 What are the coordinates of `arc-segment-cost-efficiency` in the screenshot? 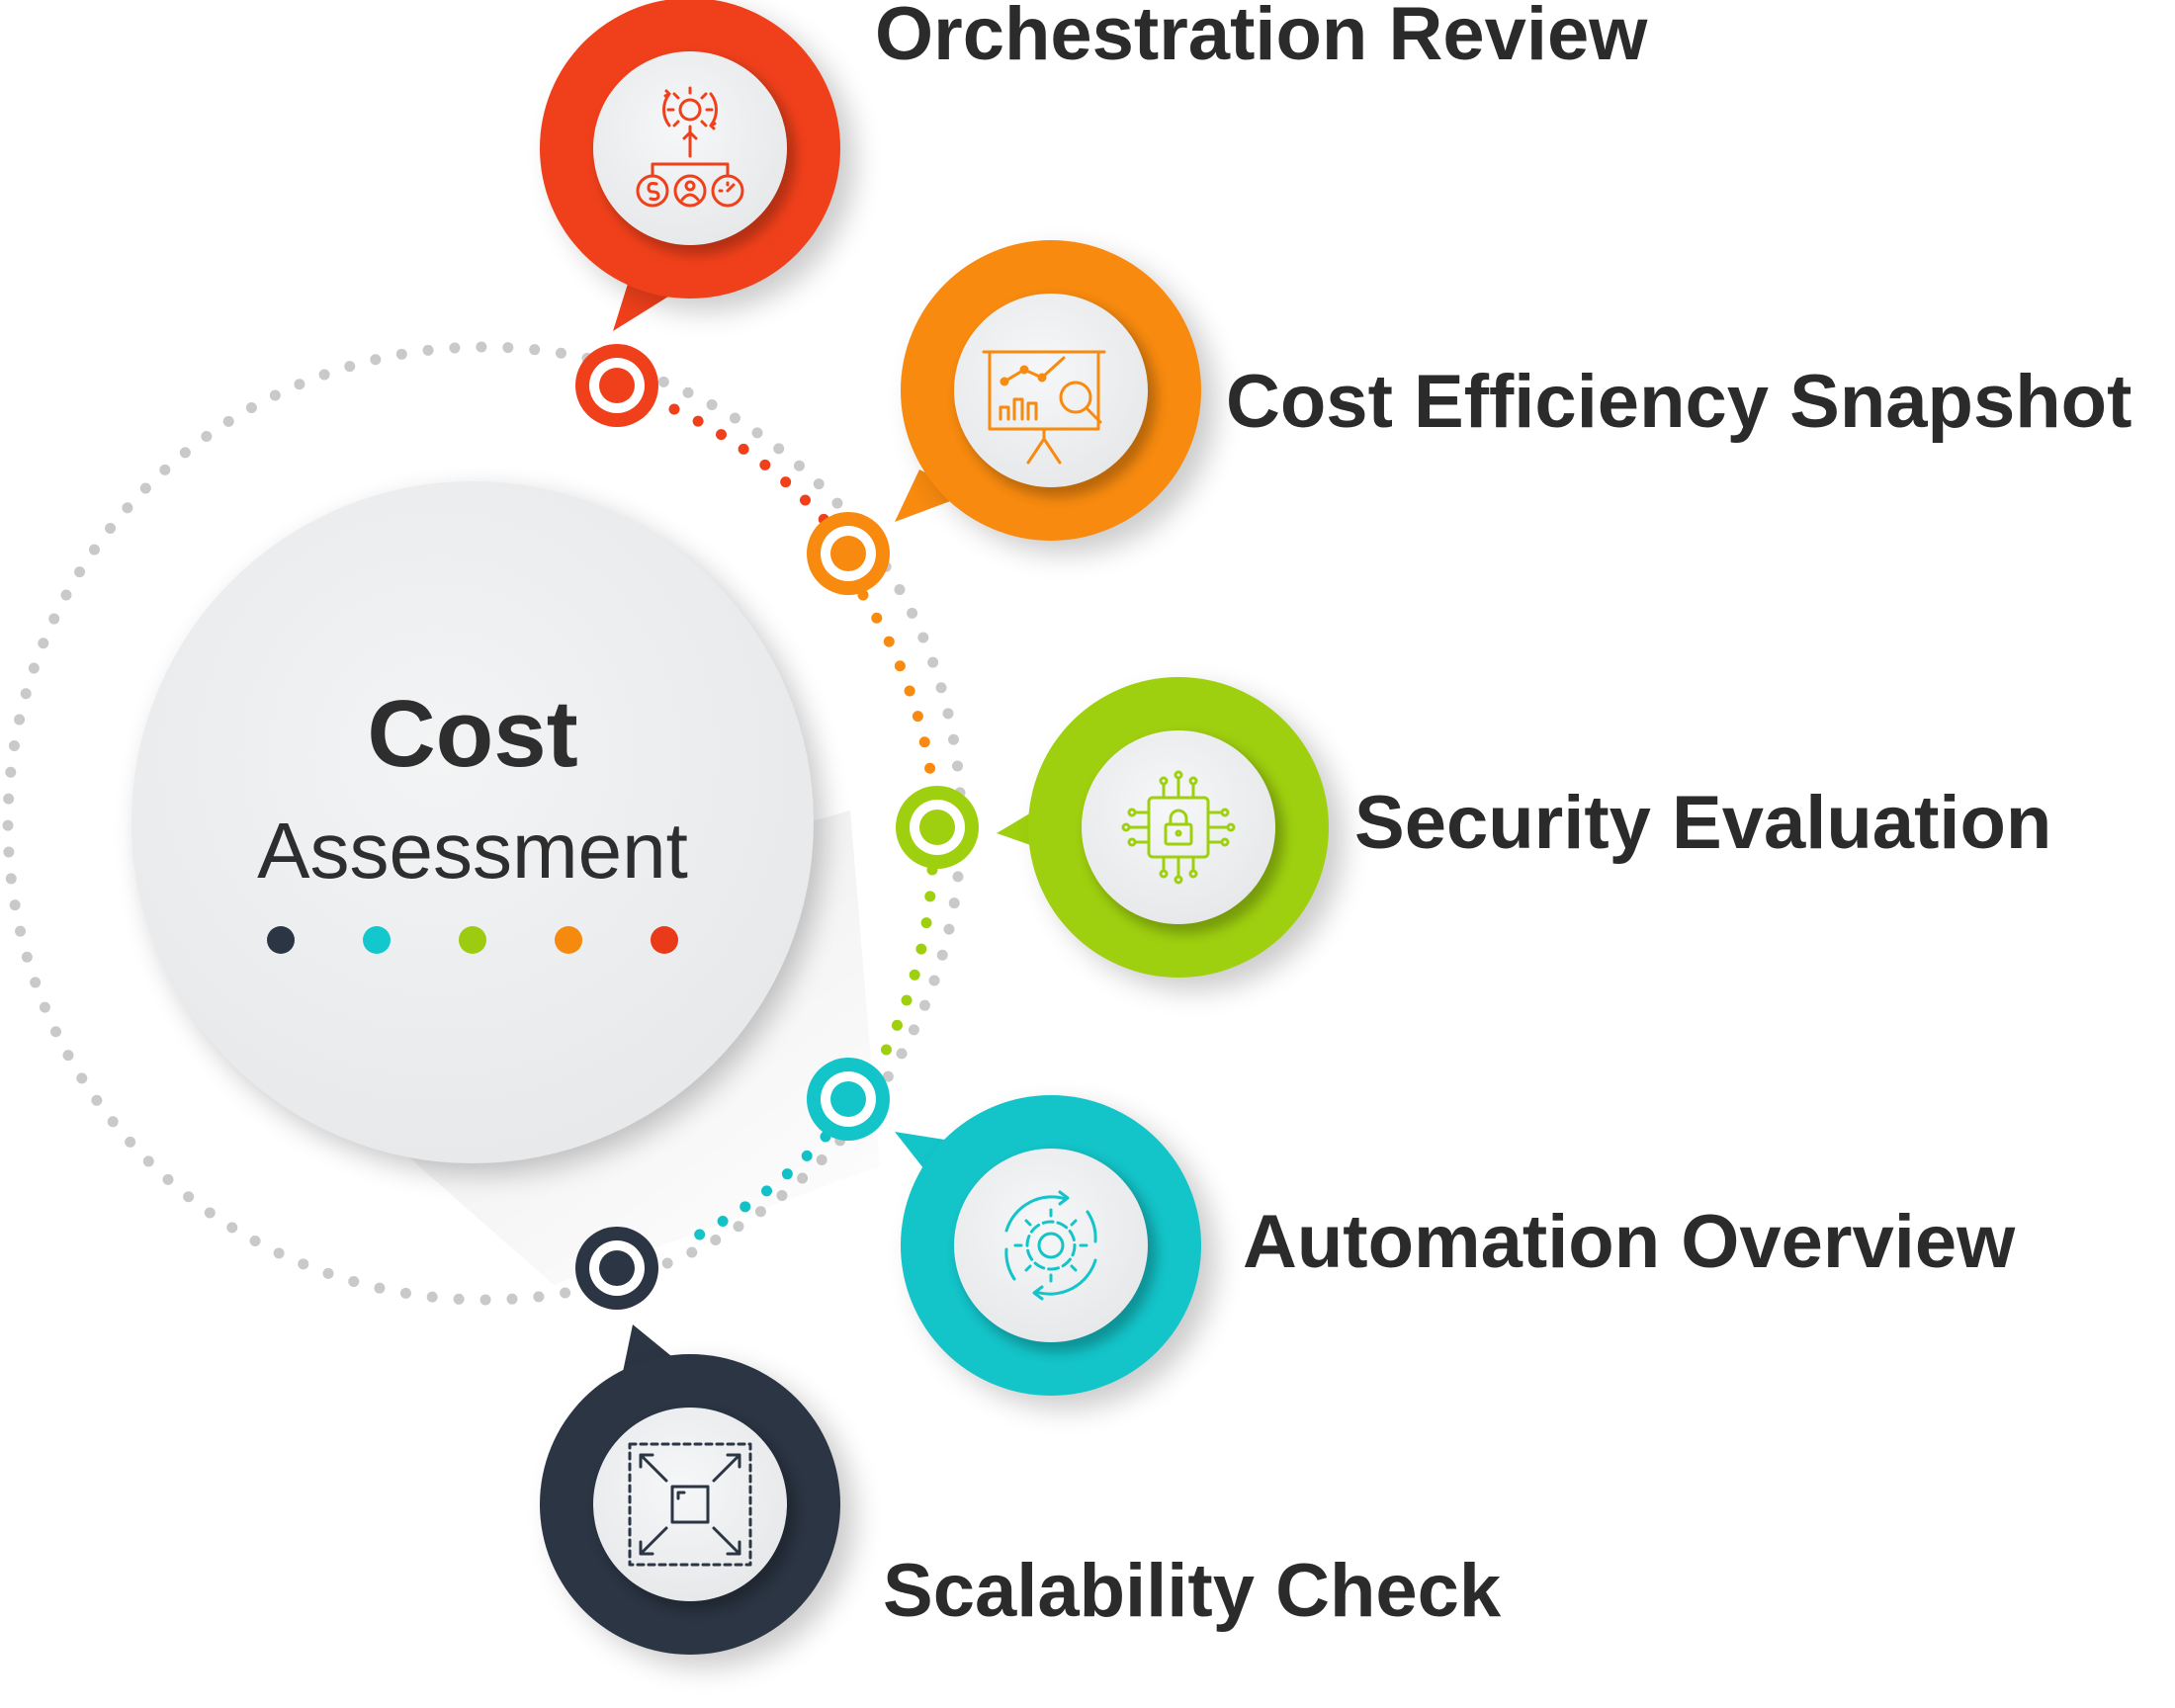 It's located at (898, 693).